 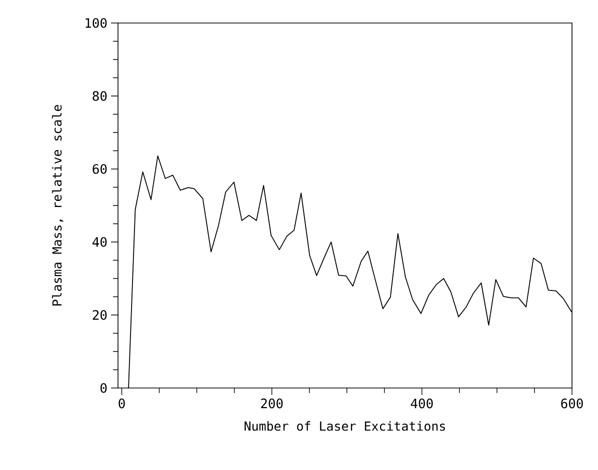 What do you see at coordinates (344, 426) in the screenshot?
I see `x-axis-title: Number of Laser Excitations` at bounding box center [344, 426].